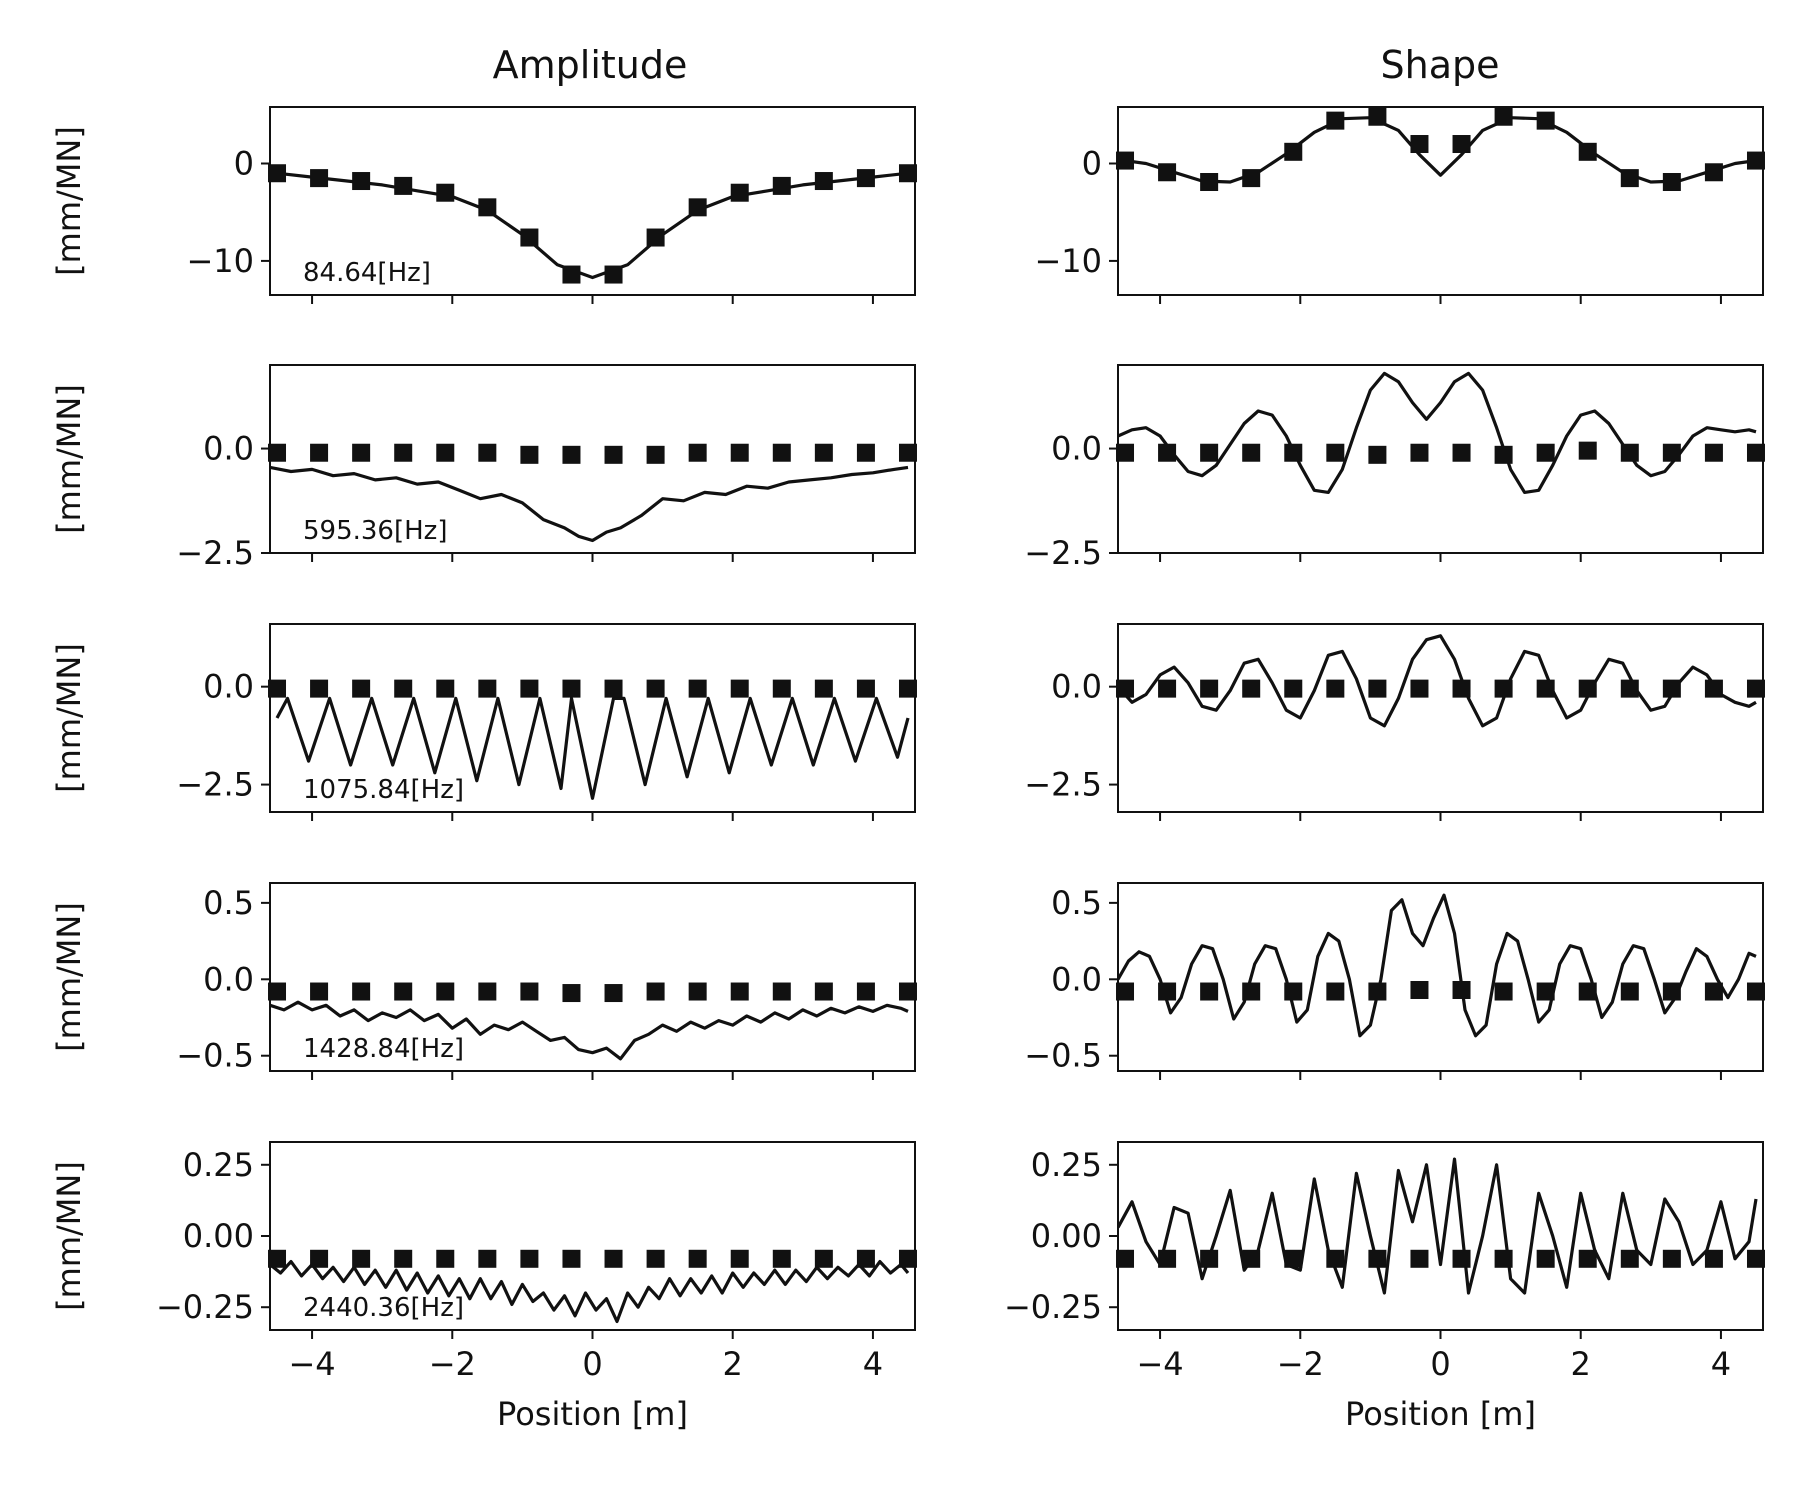 The width and height of the screenshot is (1800, 1500). I want to click on frequency-label: 1075.84[Hz], so click(383, 790).